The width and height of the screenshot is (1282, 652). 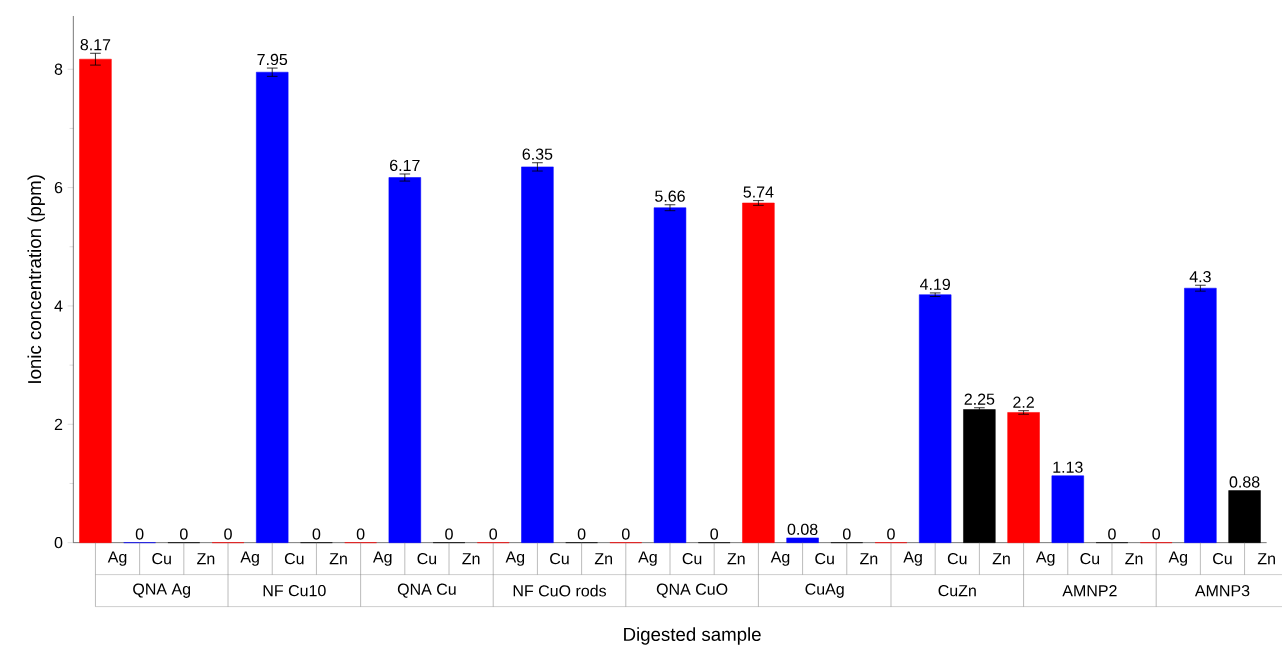 I want to click on x-tick-label: CuZn, so click(x=957, y=590).